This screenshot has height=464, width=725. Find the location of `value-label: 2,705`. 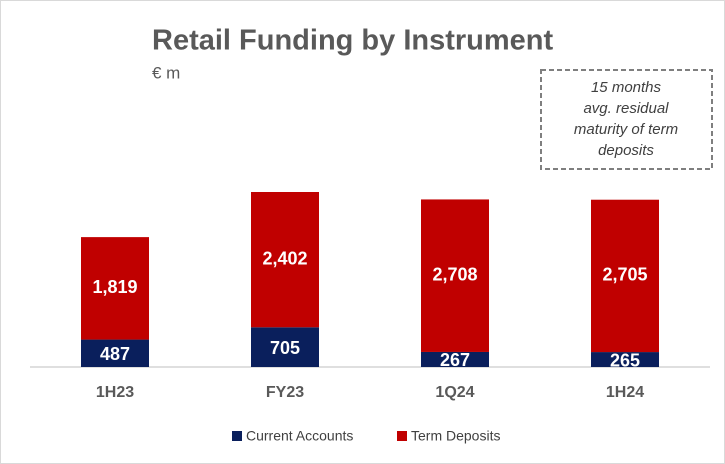

value-label: 2,705 is located at coordinates (624, 275).